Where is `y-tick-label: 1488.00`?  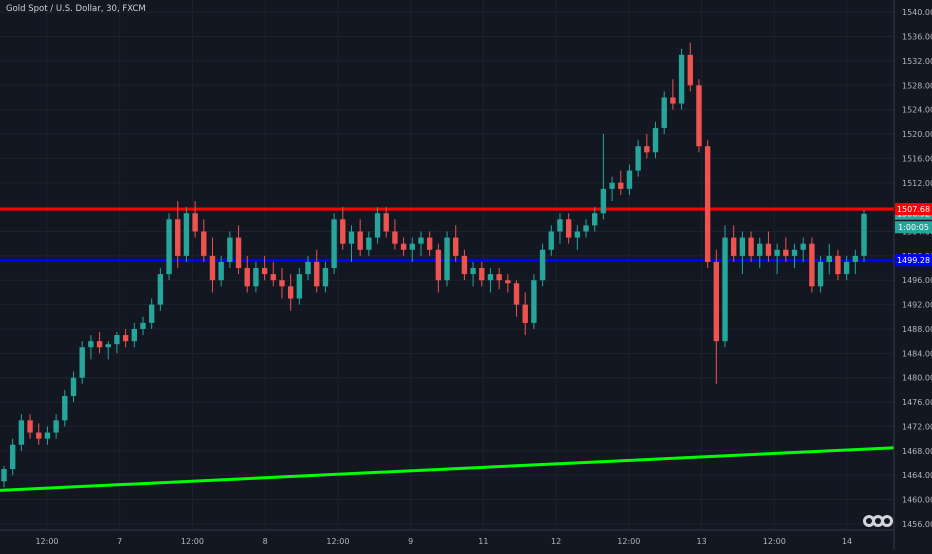 y-tick-label: 1488.00 is located at coordinates (917, 329).